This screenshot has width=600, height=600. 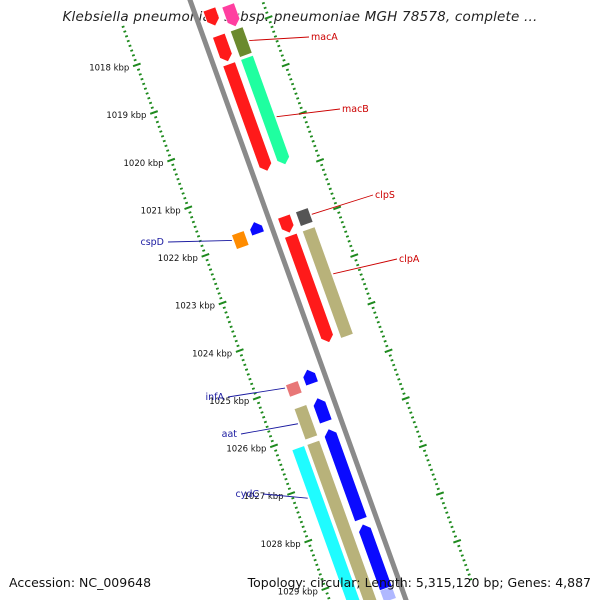 What do you see at coordinates (324, 37) in the screenshot?
I see `gene-label-macA: macA` at bounding box center [324, 37].